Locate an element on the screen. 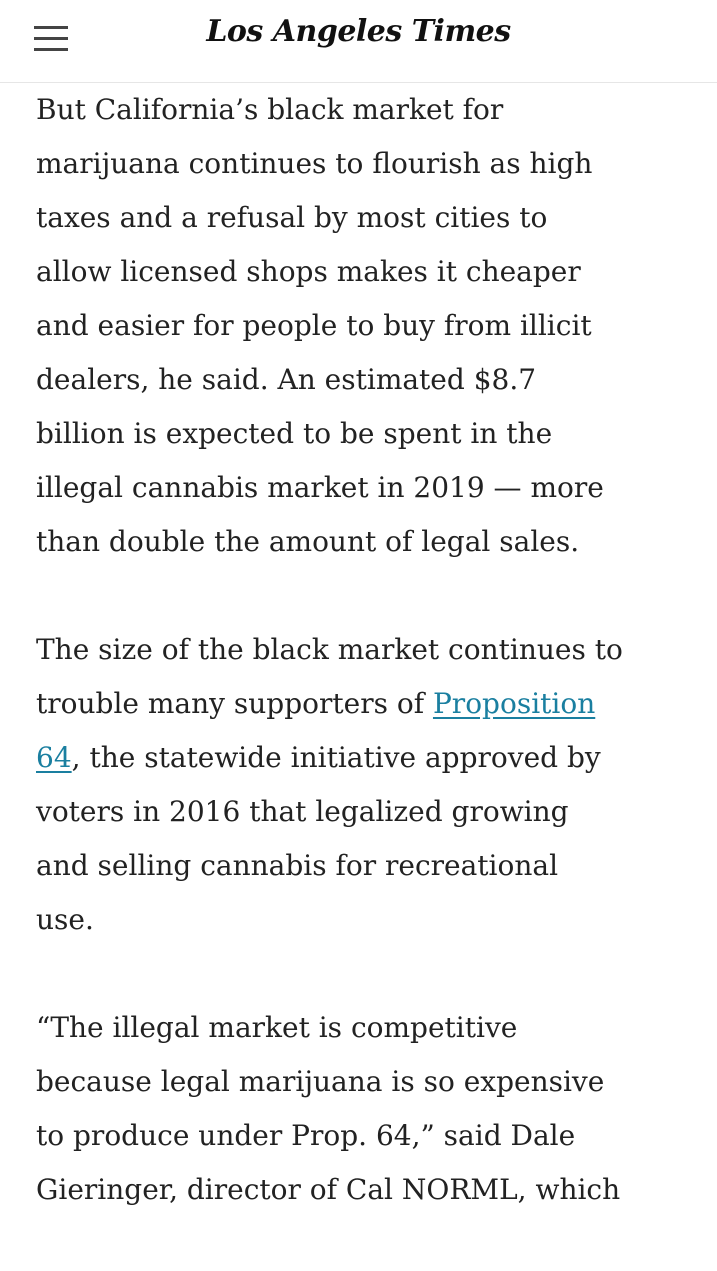 The height and width of the screenshot is (1271, 717). text-line: taxes and a refusal by most cities to is located at coordinates (292, 217).